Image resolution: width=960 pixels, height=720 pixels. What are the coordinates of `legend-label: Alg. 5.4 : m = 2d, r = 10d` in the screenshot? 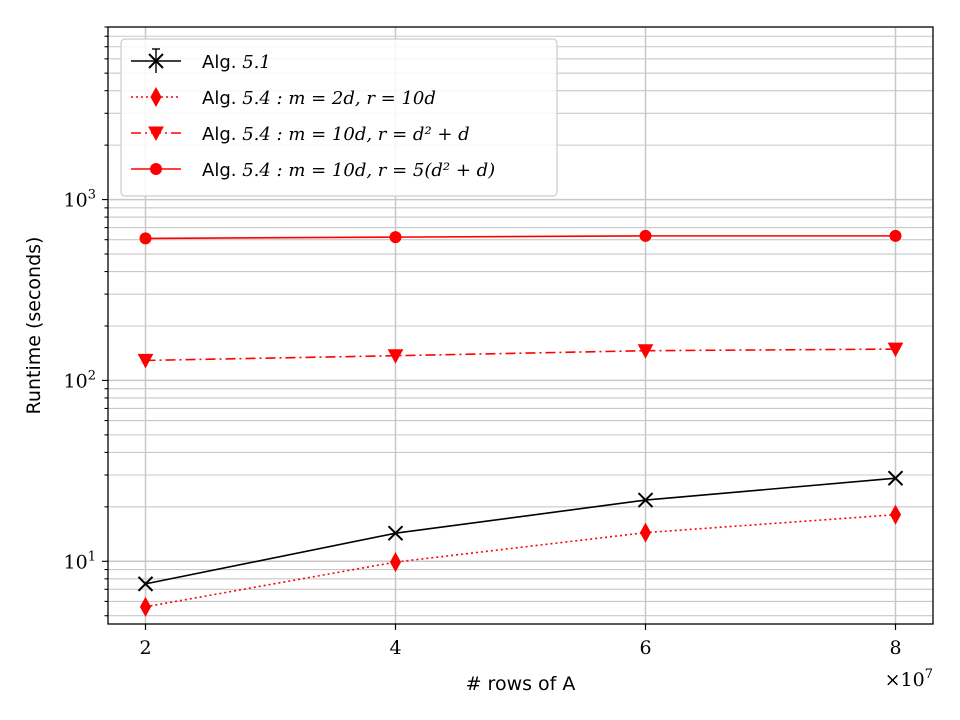 It's located at (319, 98).